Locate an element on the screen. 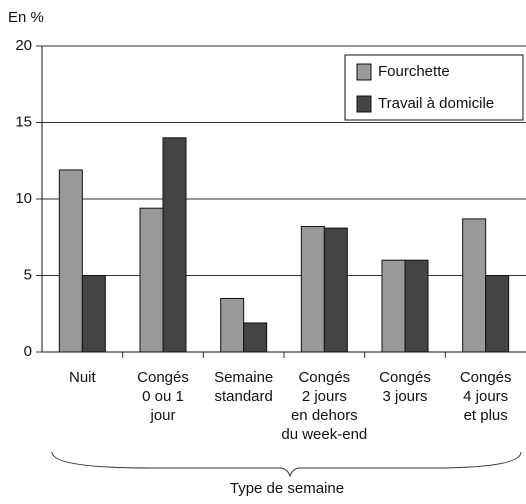  brace is located at coordinates (286, 464).